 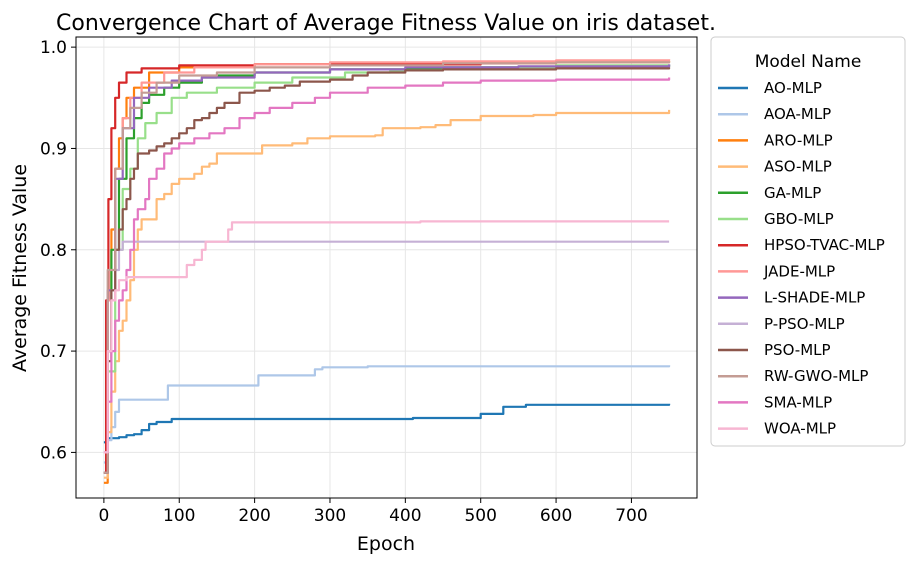 What do you see at coordinates (254, 516) in the screenshot?
I see `x-tick-label: 200` at bounding box center [254, 516].